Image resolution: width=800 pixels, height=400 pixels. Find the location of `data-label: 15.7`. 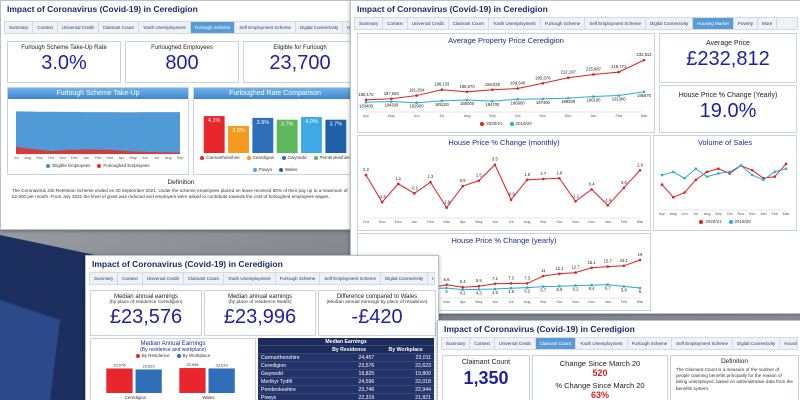

data-label: 15.7 is located at coordinates (608, 261).